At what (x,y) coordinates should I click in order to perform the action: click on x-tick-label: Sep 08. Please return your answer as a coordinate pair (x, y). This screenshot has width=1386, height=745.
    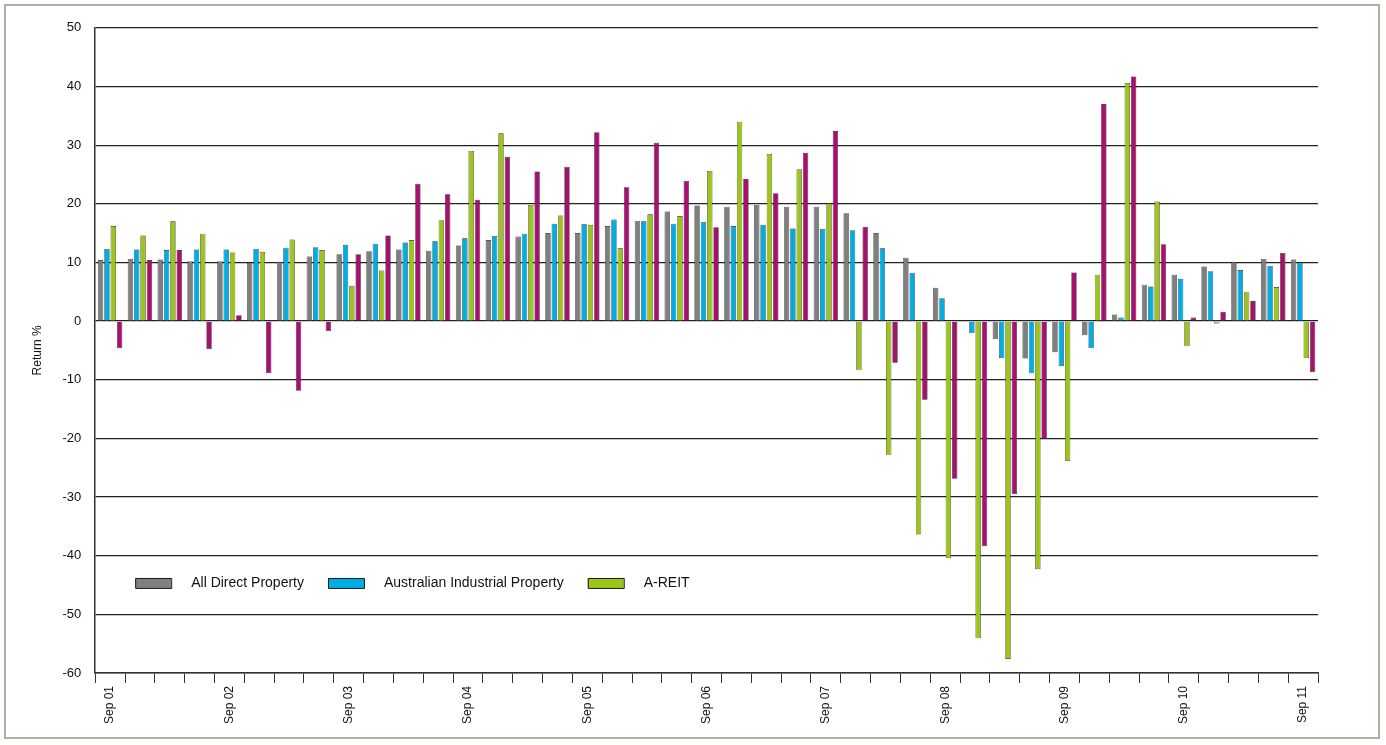
    Looking at the image, I should click on (944, 705).